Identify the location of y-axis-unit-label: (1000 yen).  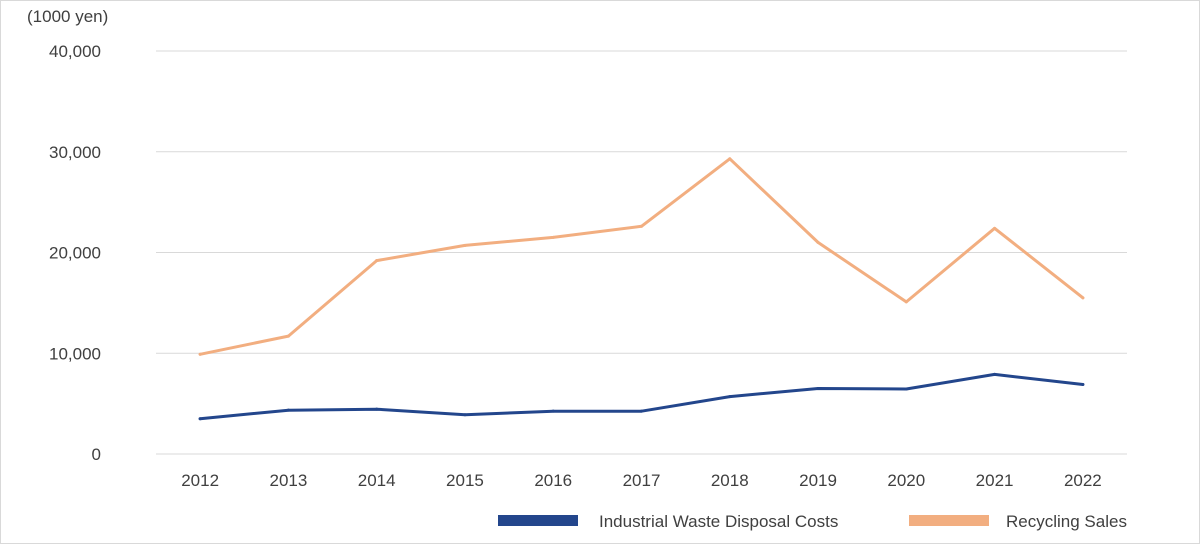
(67, 16).